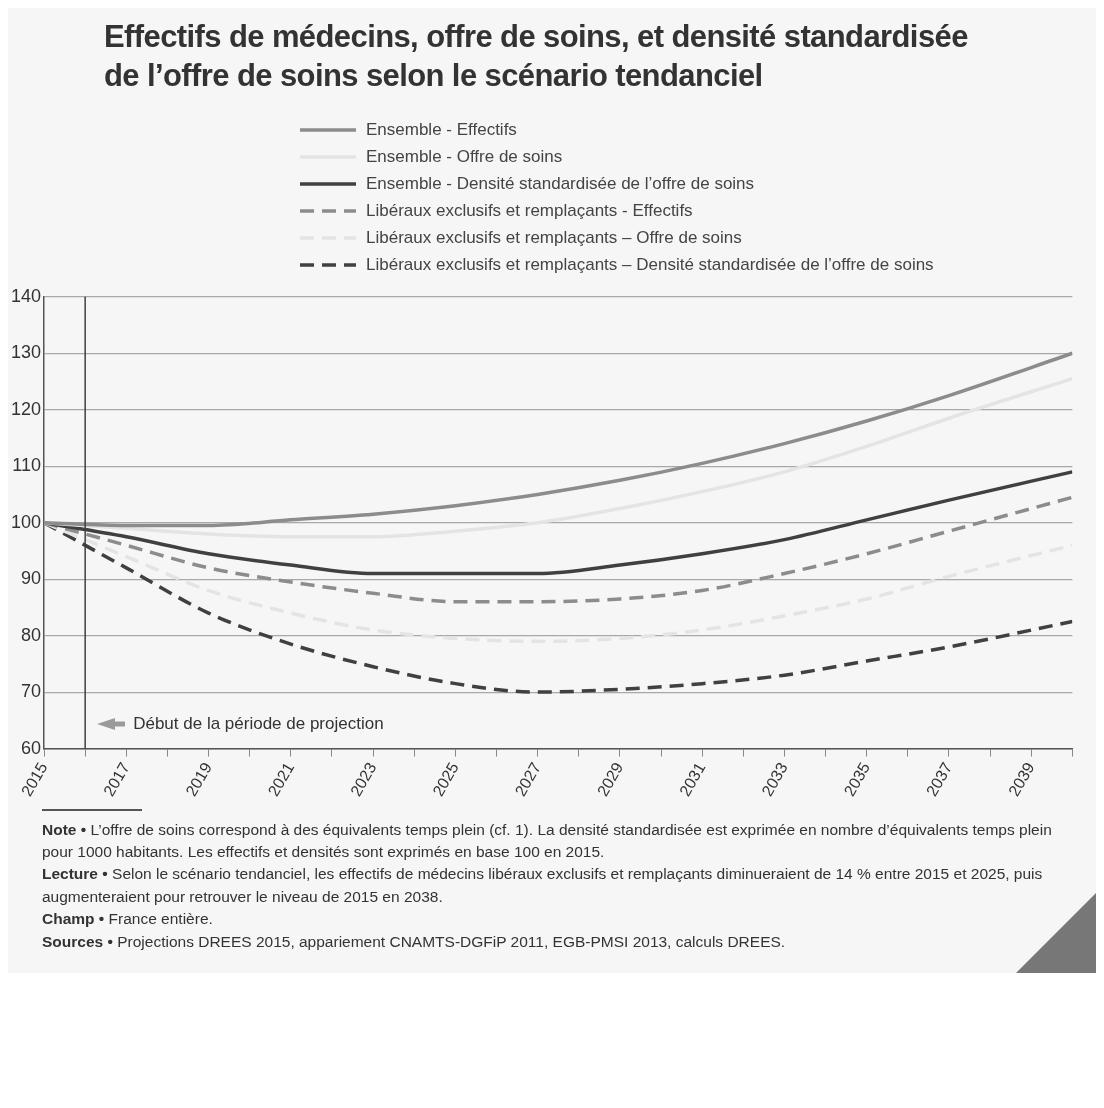 The image size is (1104, 1108). I want to click on y-tick-label: 70, so click(31, 690).